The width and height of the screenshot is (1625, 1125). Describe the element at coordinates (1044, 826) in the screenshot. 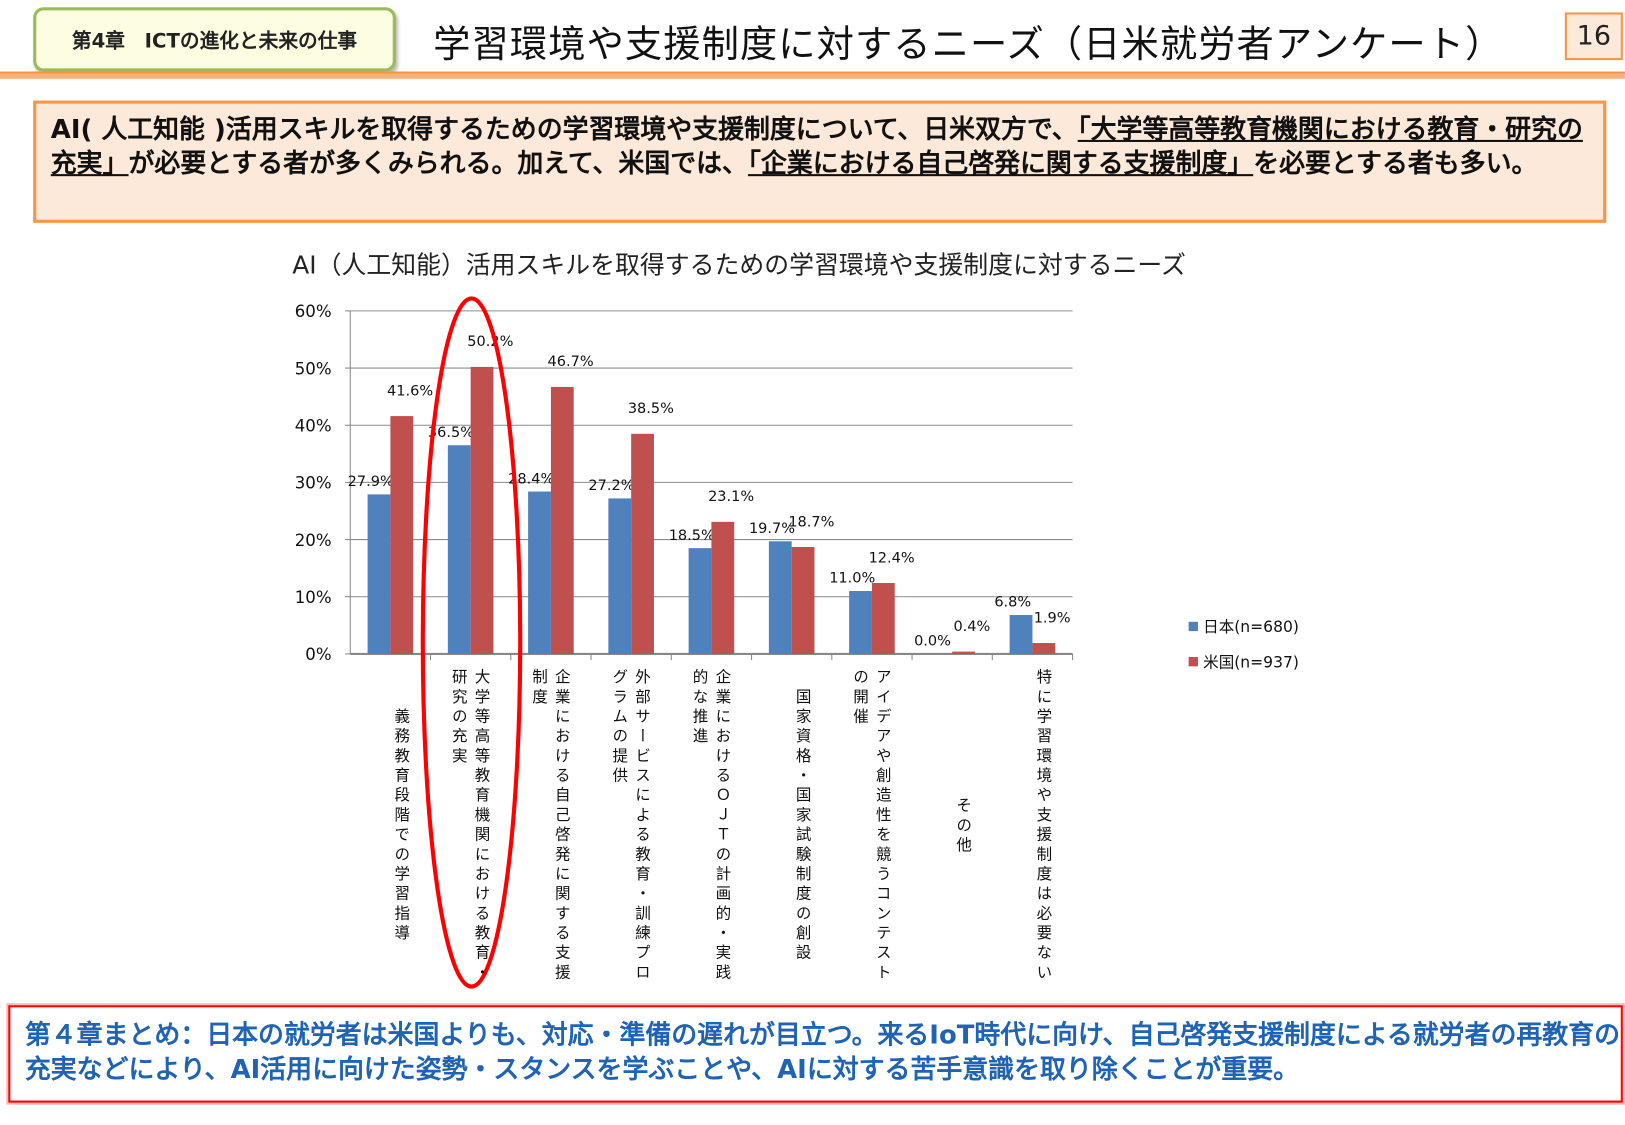

I see `category-label: 特に学習環境や支援制度は必要ない` at that location.